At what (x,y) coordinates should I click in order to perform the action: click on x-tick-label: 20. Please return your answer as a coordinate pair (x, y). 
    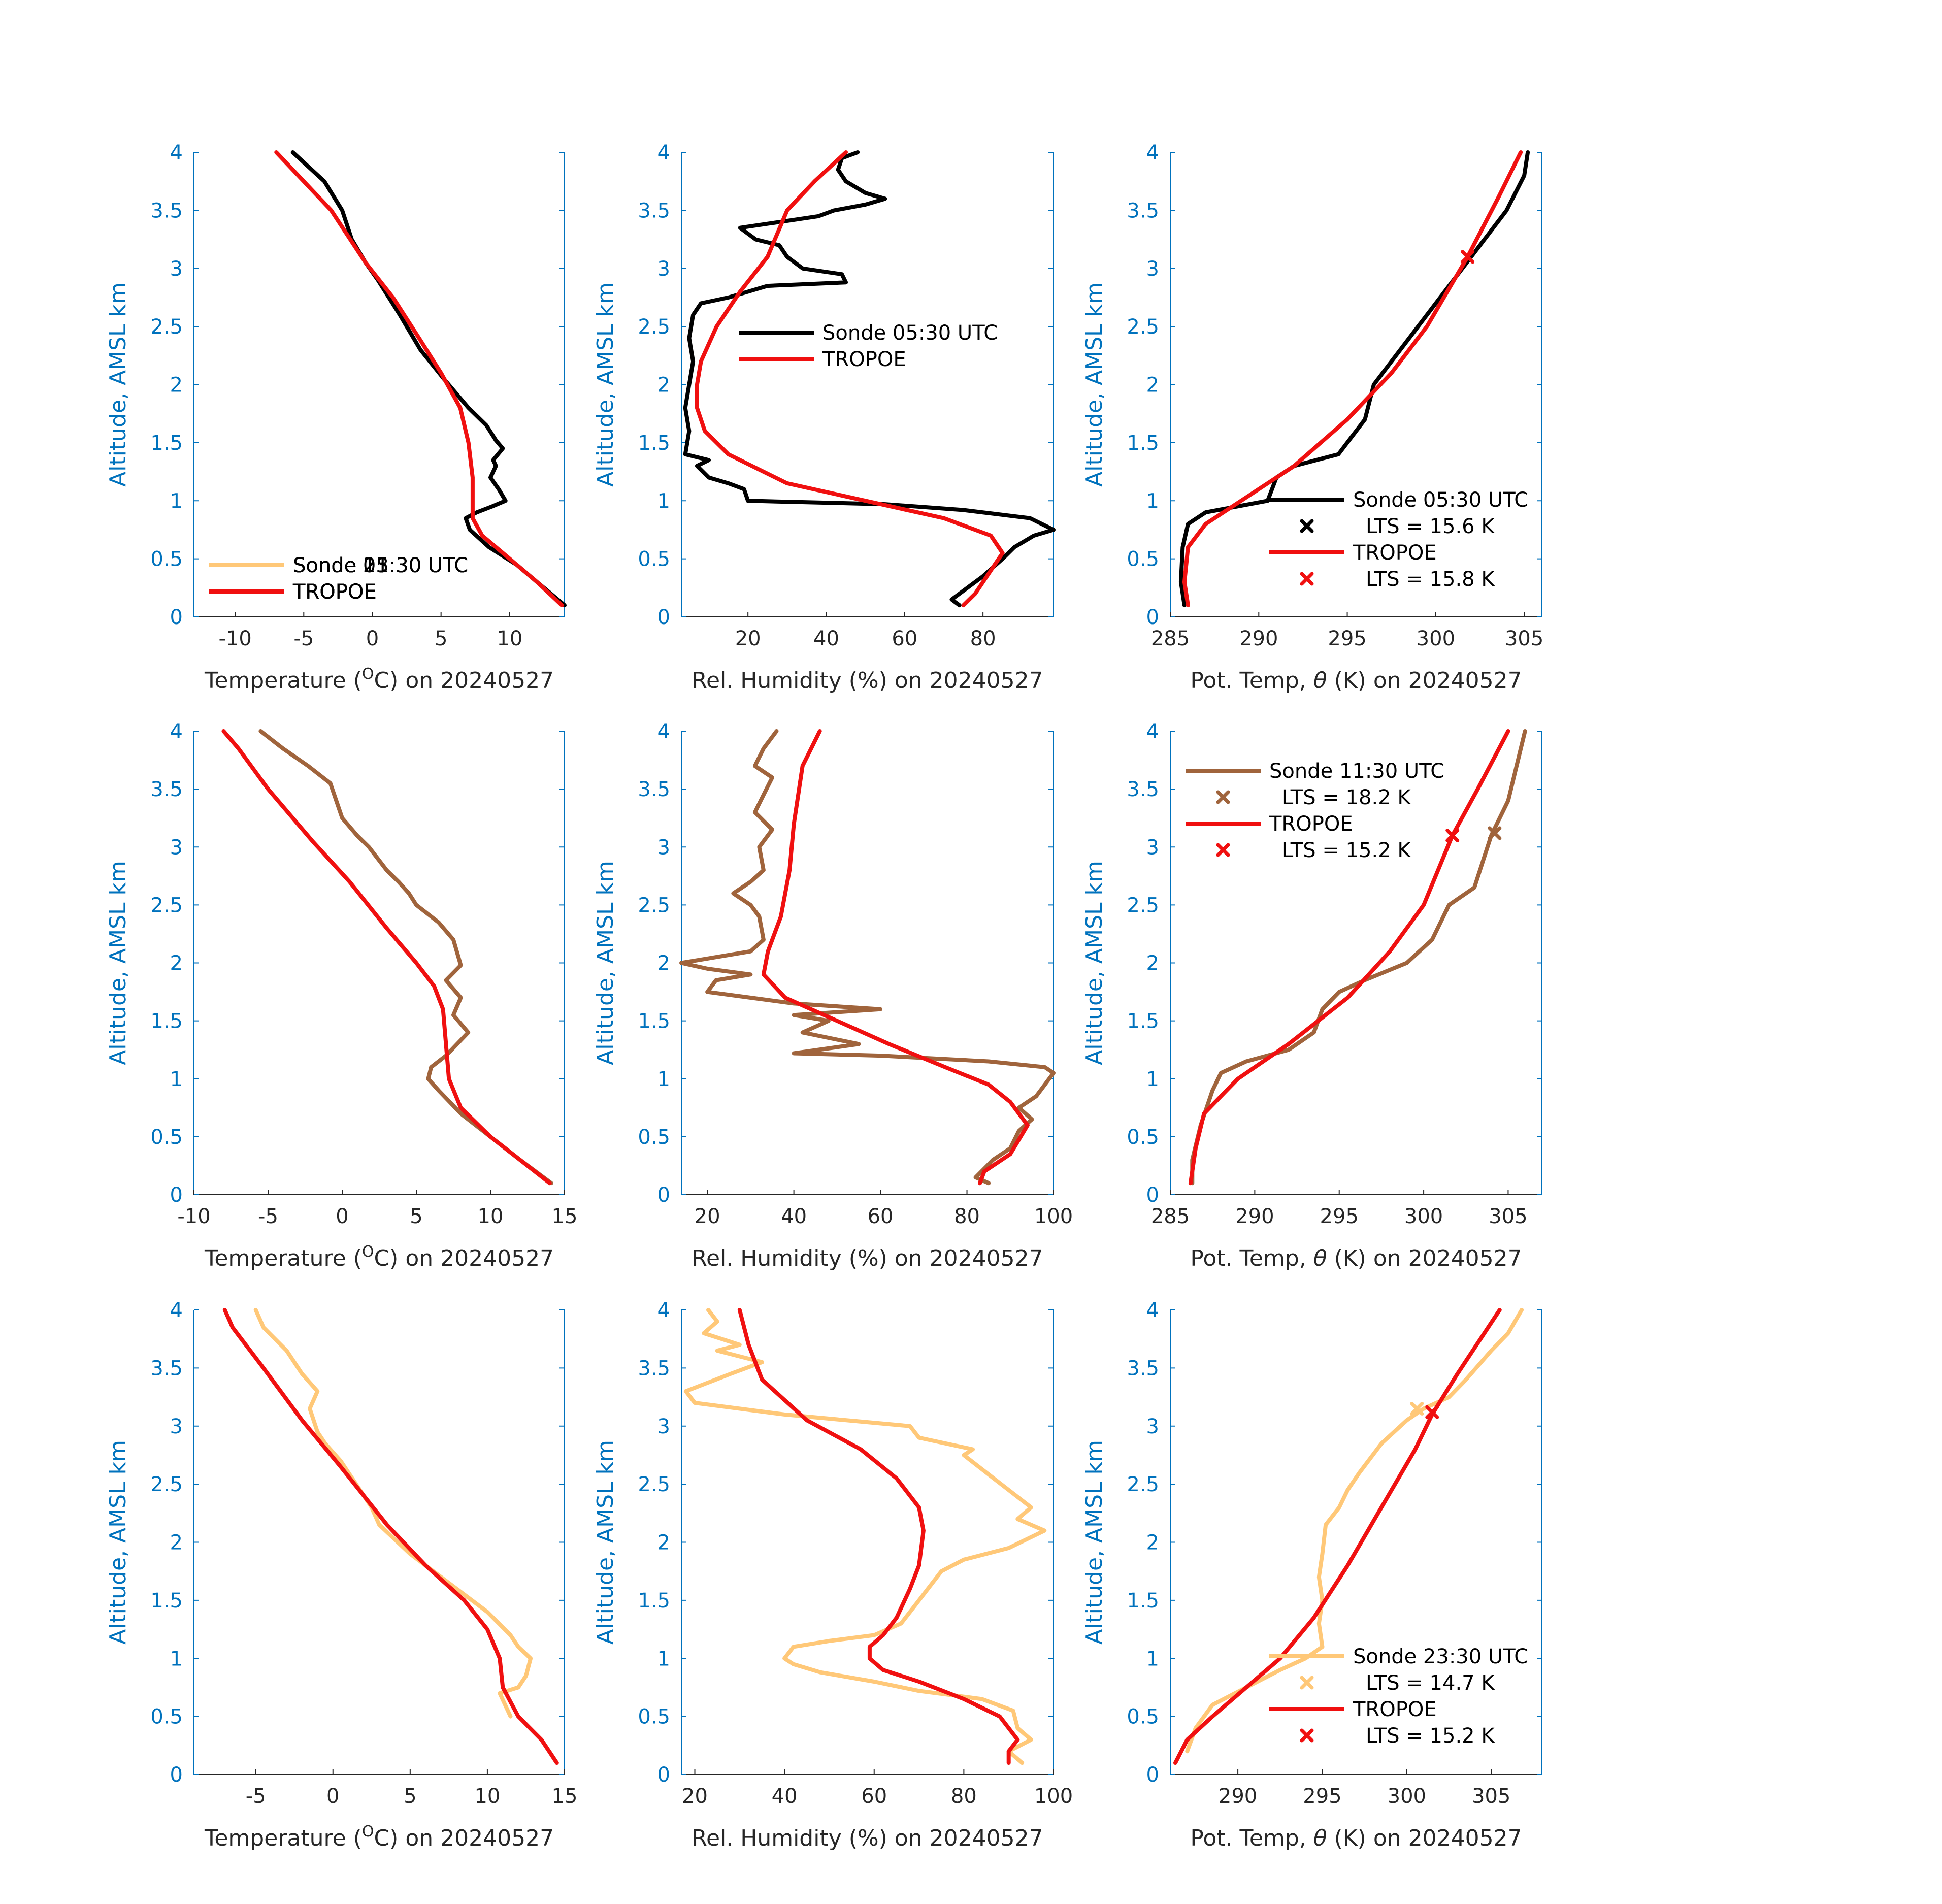
    Looking at the image, I should click on (748, 639).